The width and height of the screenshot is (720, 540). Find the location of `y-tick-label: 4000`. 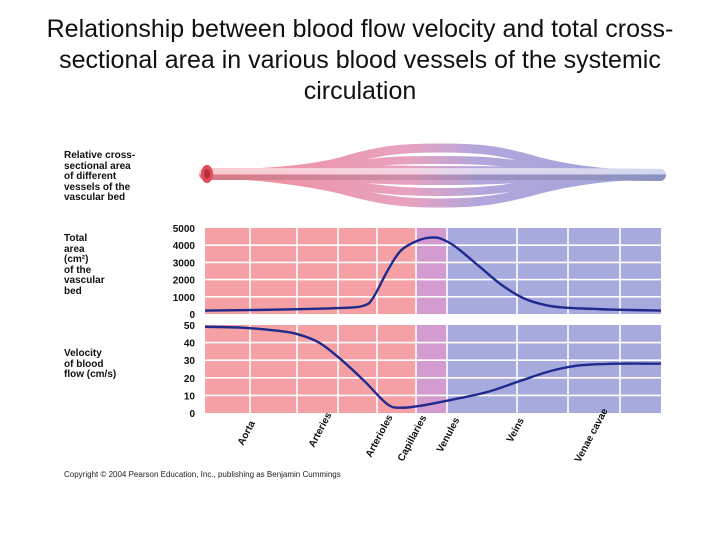

y-tick-label: 4000 is located at coordinates (184, 246).